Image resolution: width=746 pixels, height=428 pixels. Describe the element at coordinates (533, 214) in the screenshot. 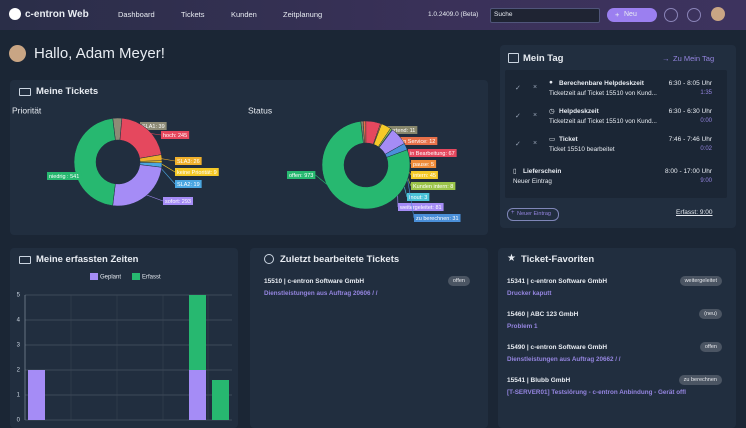

I see `new-entry-button` at that location.